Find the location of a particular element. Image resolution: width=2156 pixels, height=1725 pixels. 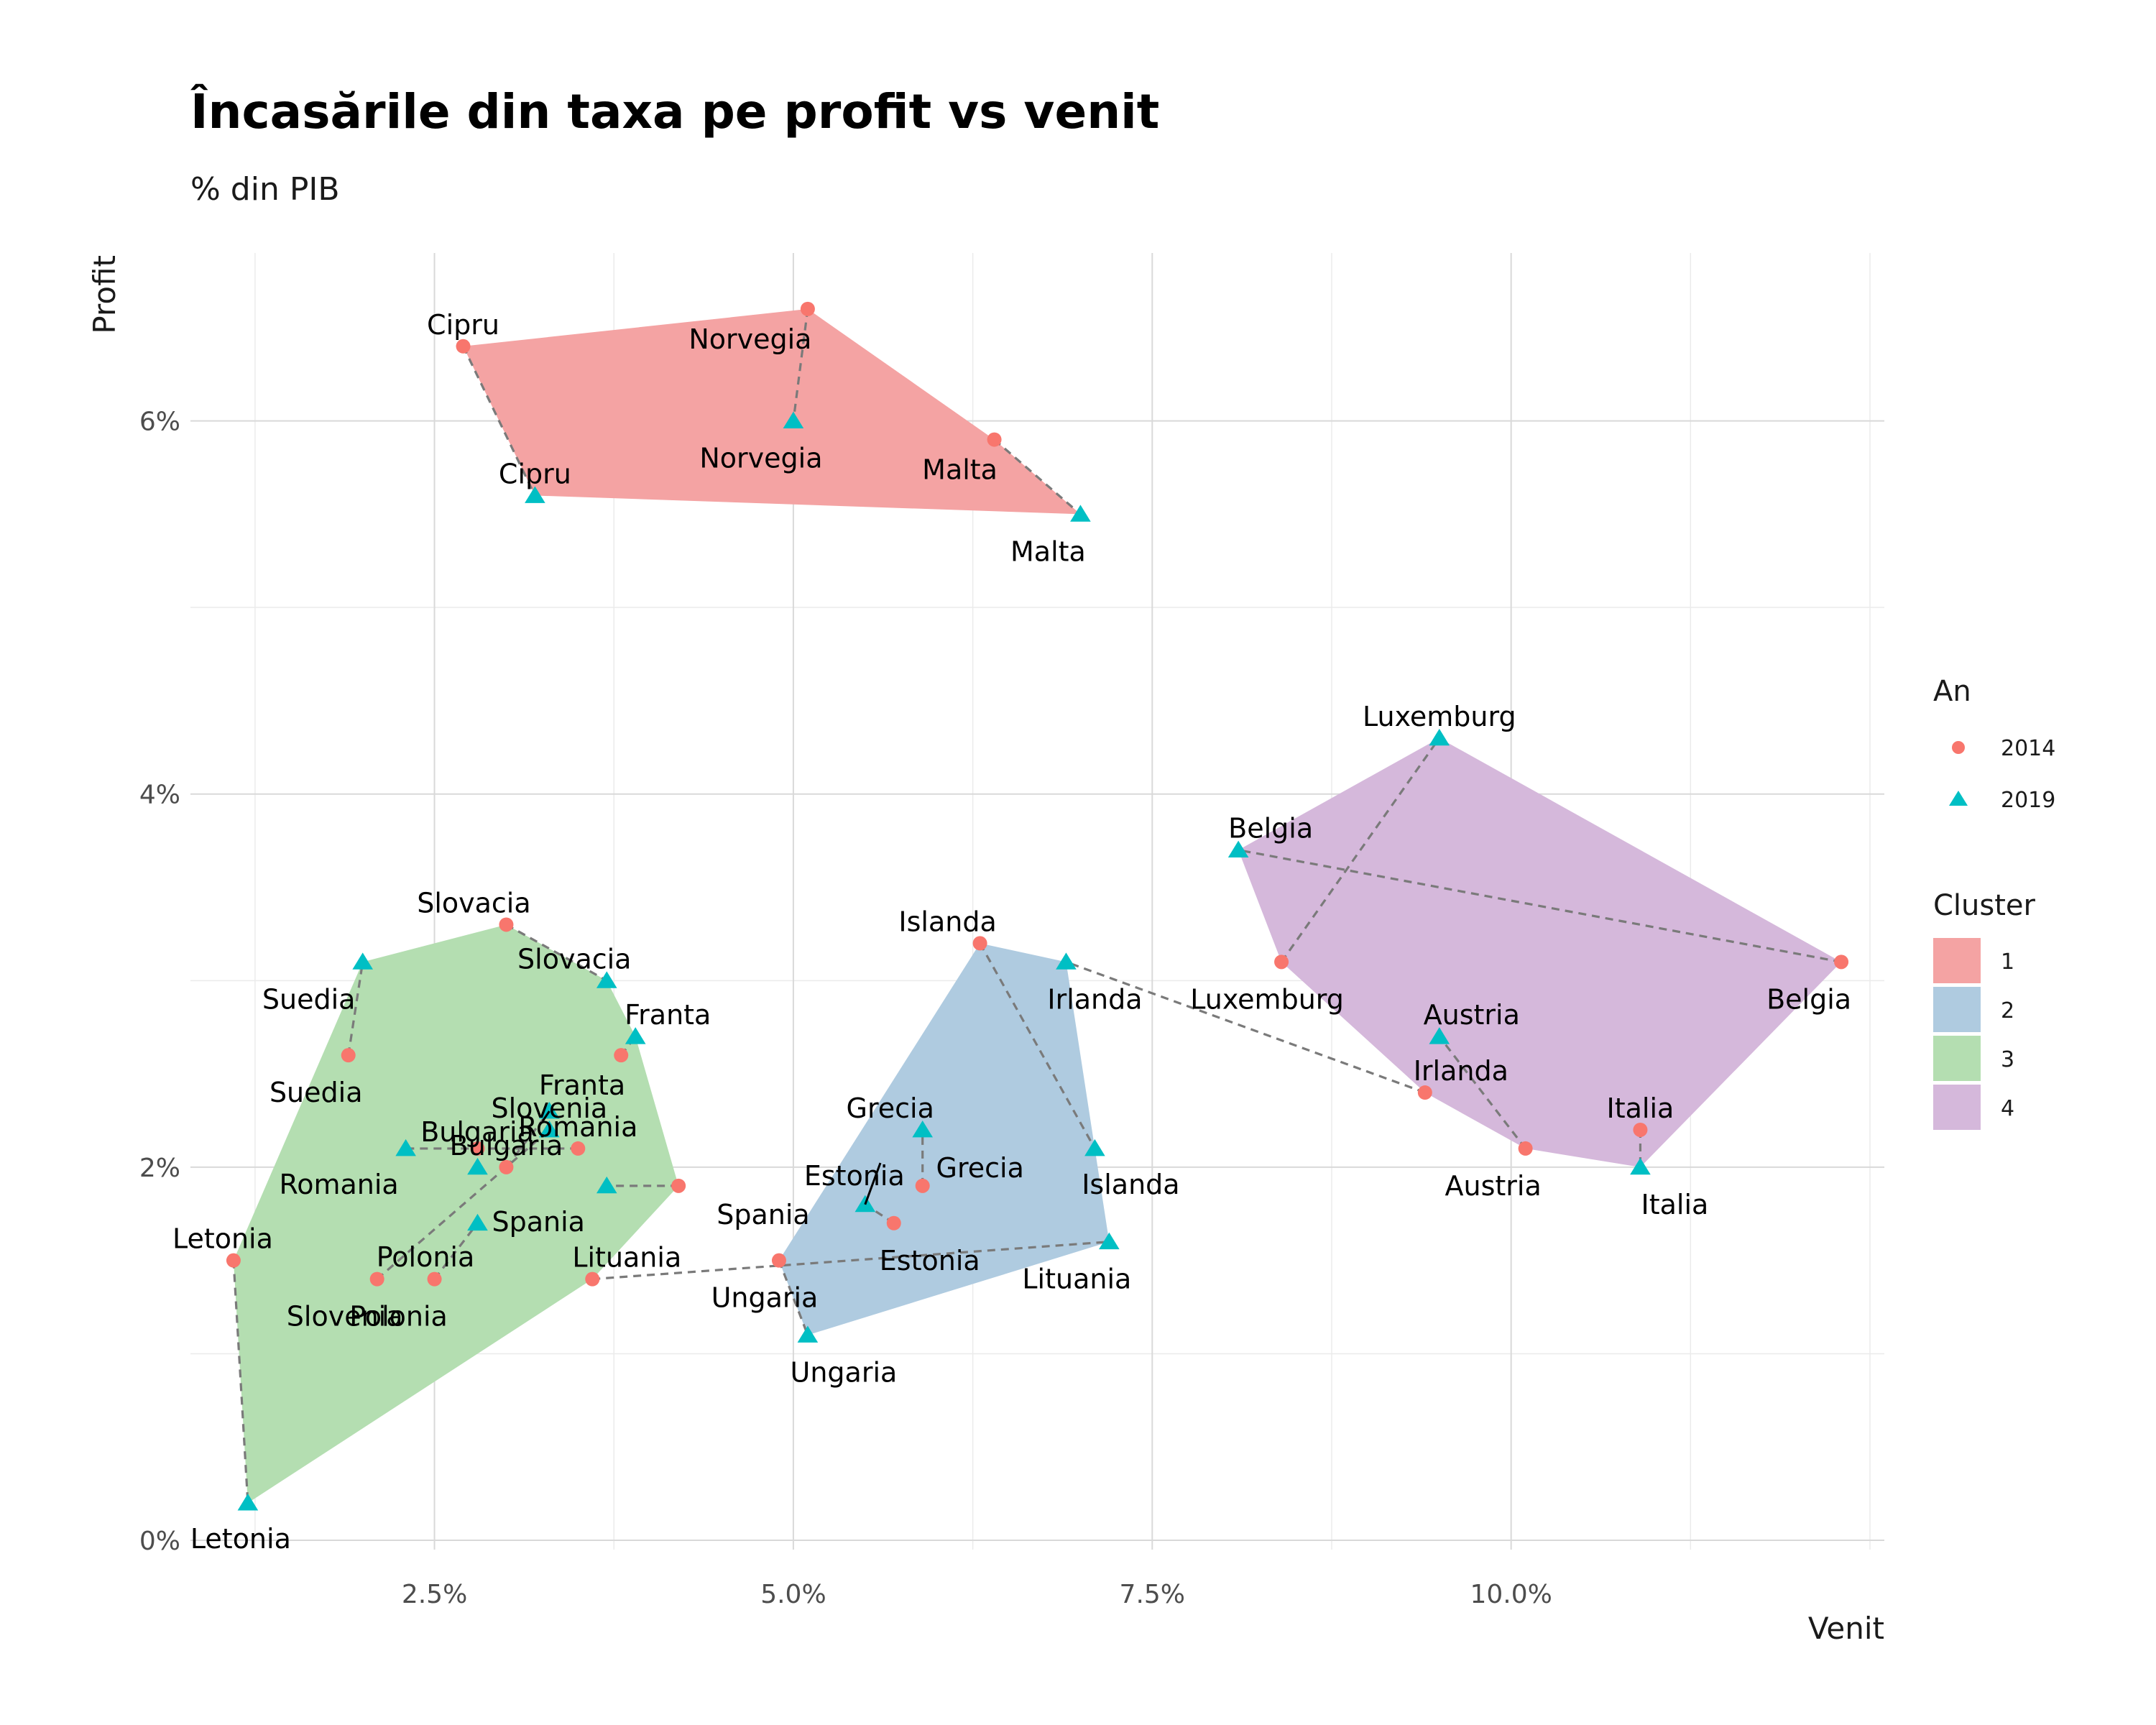

point-suedia-2014 is located at coordinates (348, 1055).